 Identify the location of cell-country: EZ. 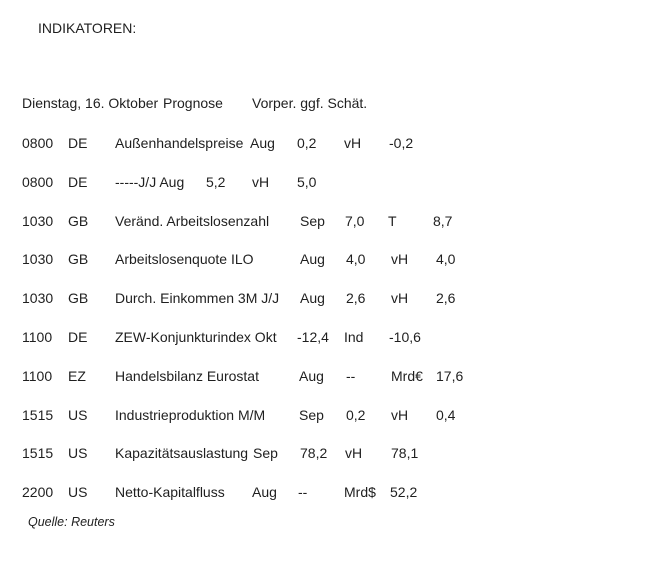
(77, 376).